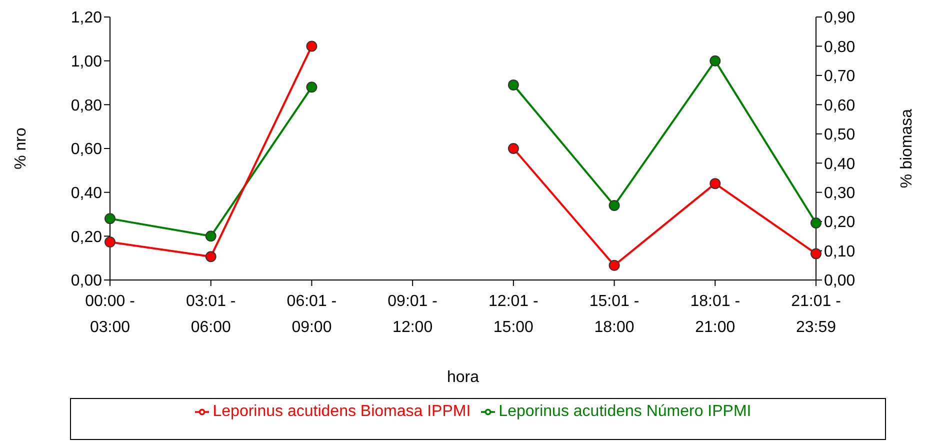 The image size is (926, 445). I want to click on legend-label: Leporinus acutidens Número IPPMI, so click(625, 411).